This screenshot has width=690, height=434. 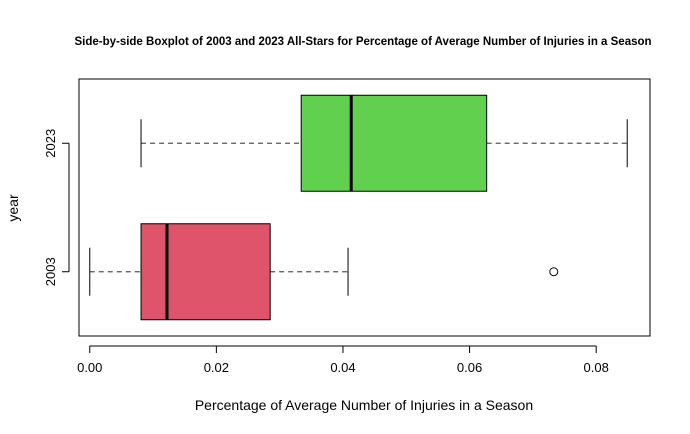 I want to click on y-axis: 2003 2023, so click(x=56, y=207).